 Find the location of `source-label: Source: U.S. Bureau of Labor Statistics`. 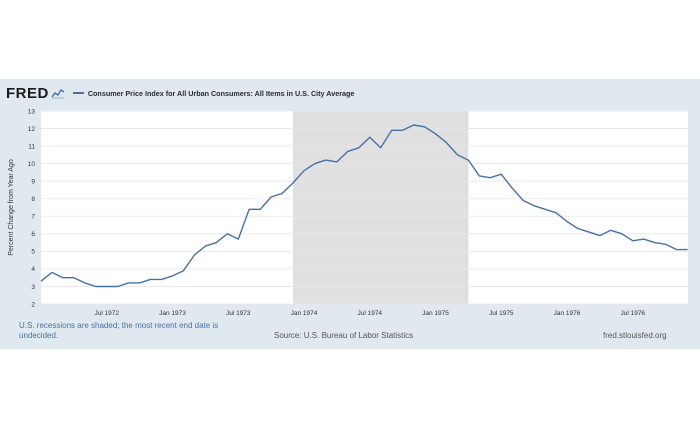

source-label: Source: U.S. Bureau of Labor Statistics is located at coordinates (344, 335).